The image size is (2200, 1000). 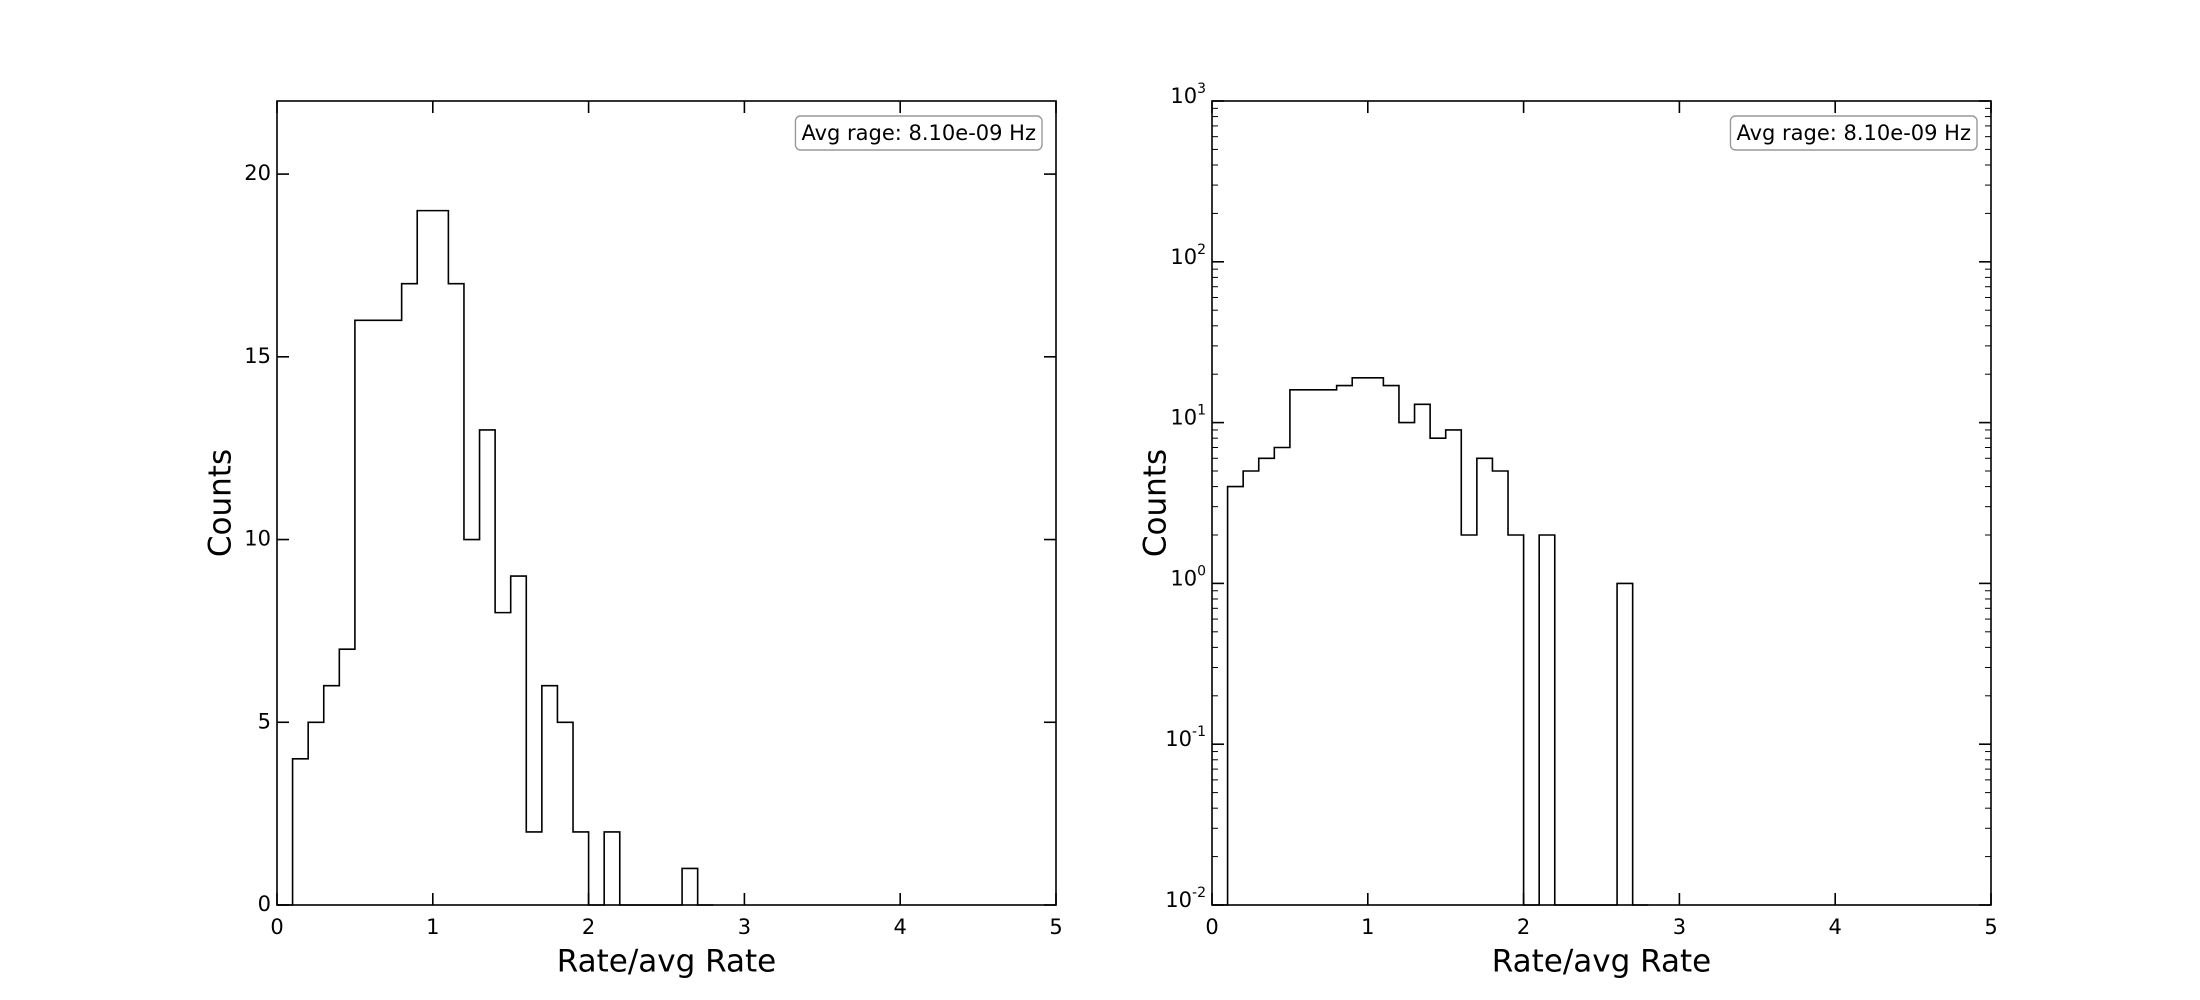 I want to click on y-tick-label: 5, so click(x=264, y=721).